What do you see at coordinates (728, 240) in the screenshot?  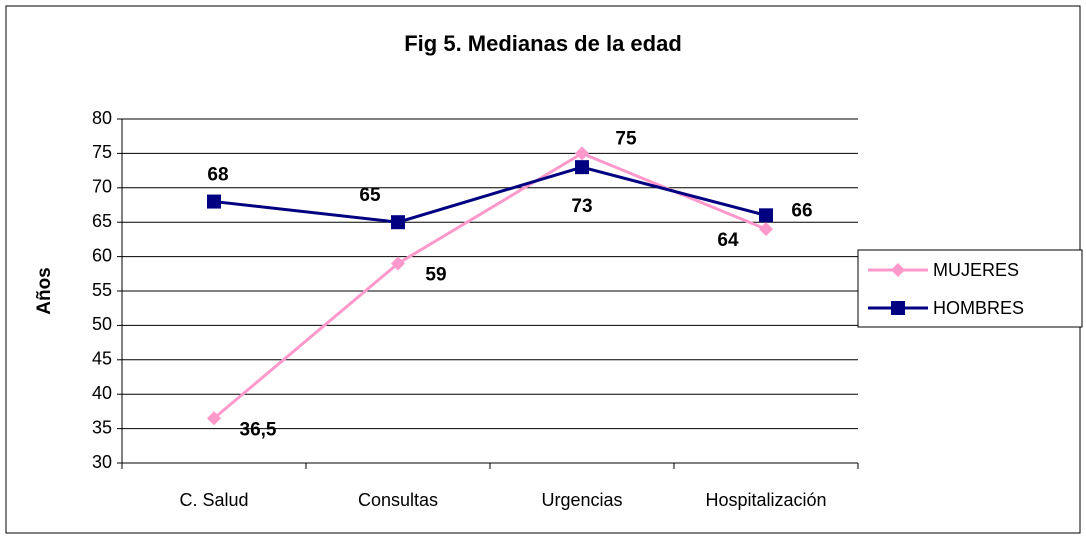 I see `data-label: 64` at bounding box center [728, 240].